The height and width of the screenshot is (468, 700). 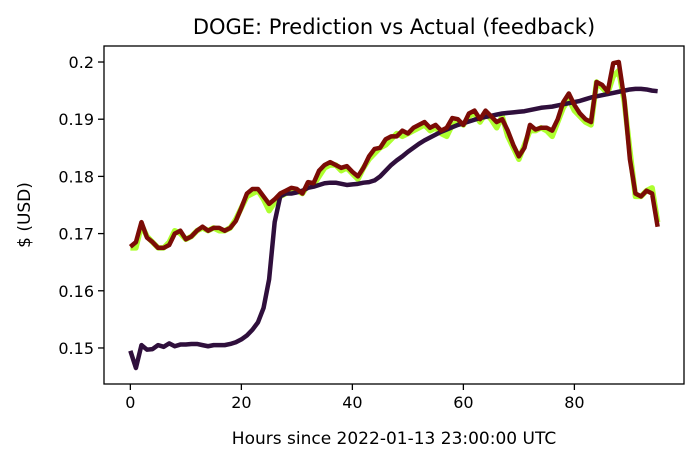 What do you see at coordinates (352, 402) in the screenshot?
I see `x-tick-label: 40` at bounding box center [352, 402].